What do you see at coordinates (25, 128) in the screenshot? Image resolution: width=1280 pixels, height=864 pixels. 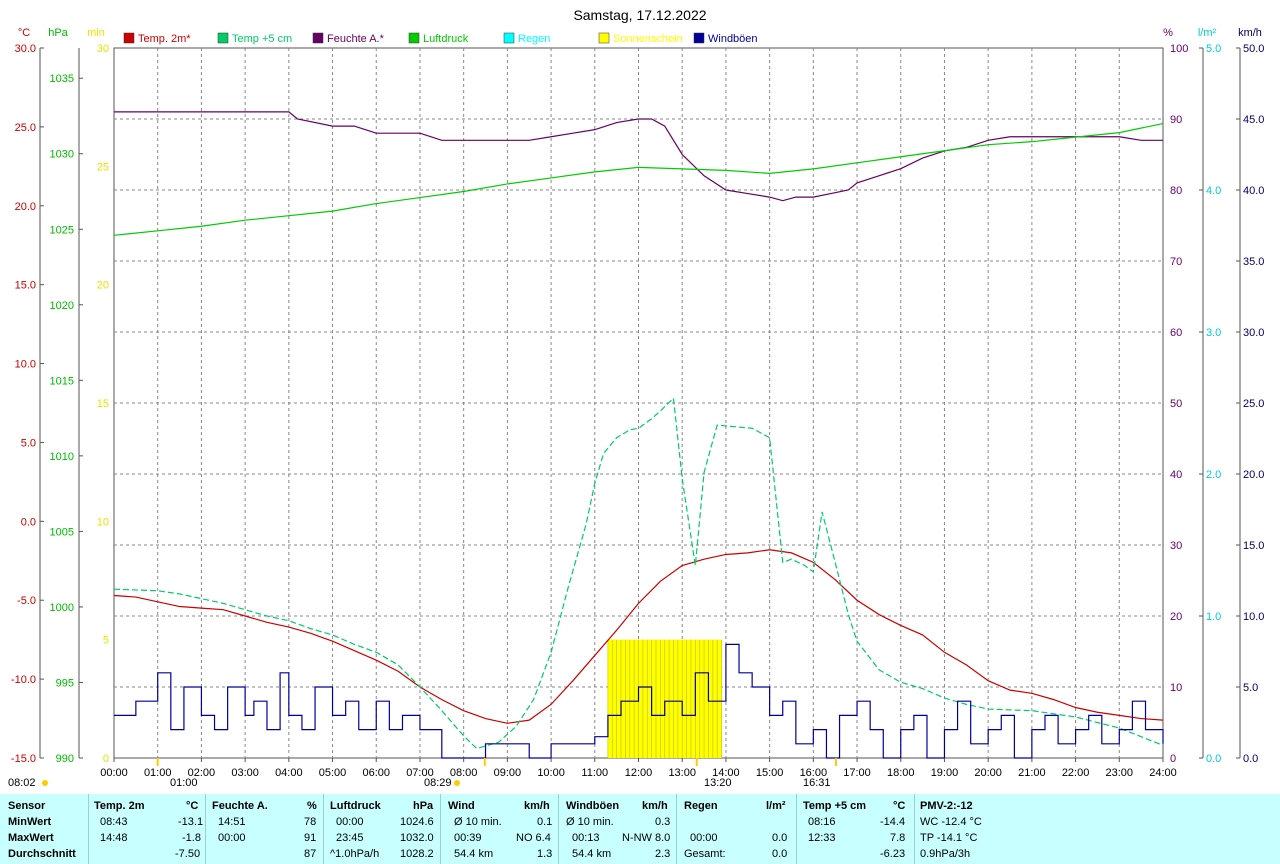 I see `temp-tick-label: 25.0` at bounding box center [25, 128].